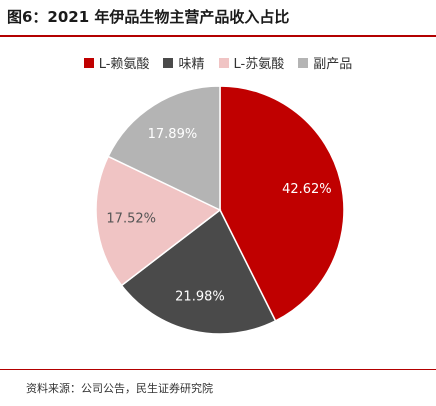  I want to click on source-divider, so click(218, 369).